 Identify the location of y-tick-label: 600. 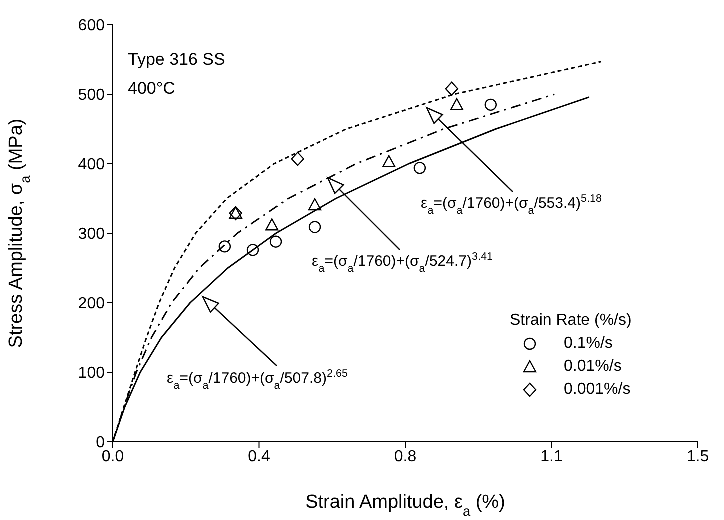
(92, 26).